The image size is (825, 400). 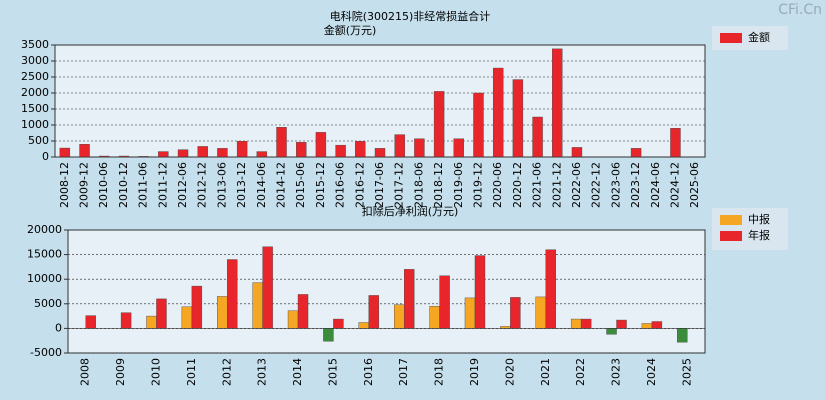 I want to click on x-tick-label: 2021, so click(x=545, y=372).